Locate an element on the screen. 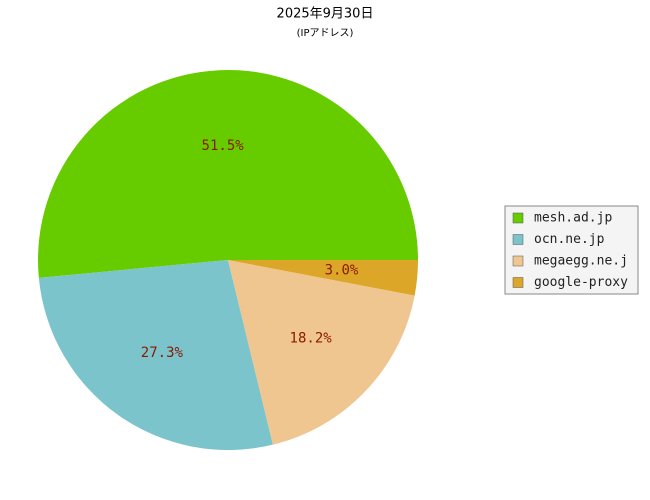 The image size is (650, 500). data-label: 18.2% is located at coordinates (311, 339).